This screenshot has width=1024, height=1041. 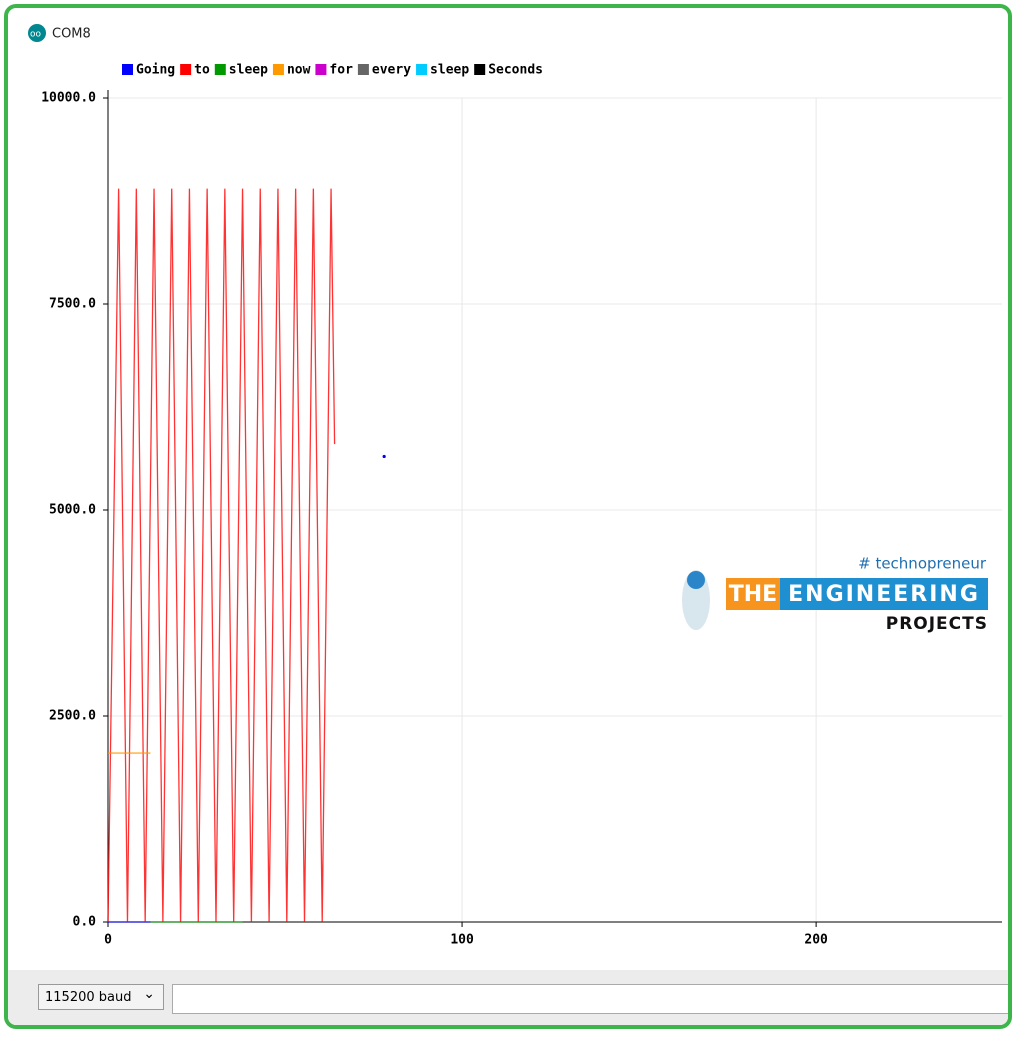 I want to click on x-tick-label: 200, so click(x=816, y=940).